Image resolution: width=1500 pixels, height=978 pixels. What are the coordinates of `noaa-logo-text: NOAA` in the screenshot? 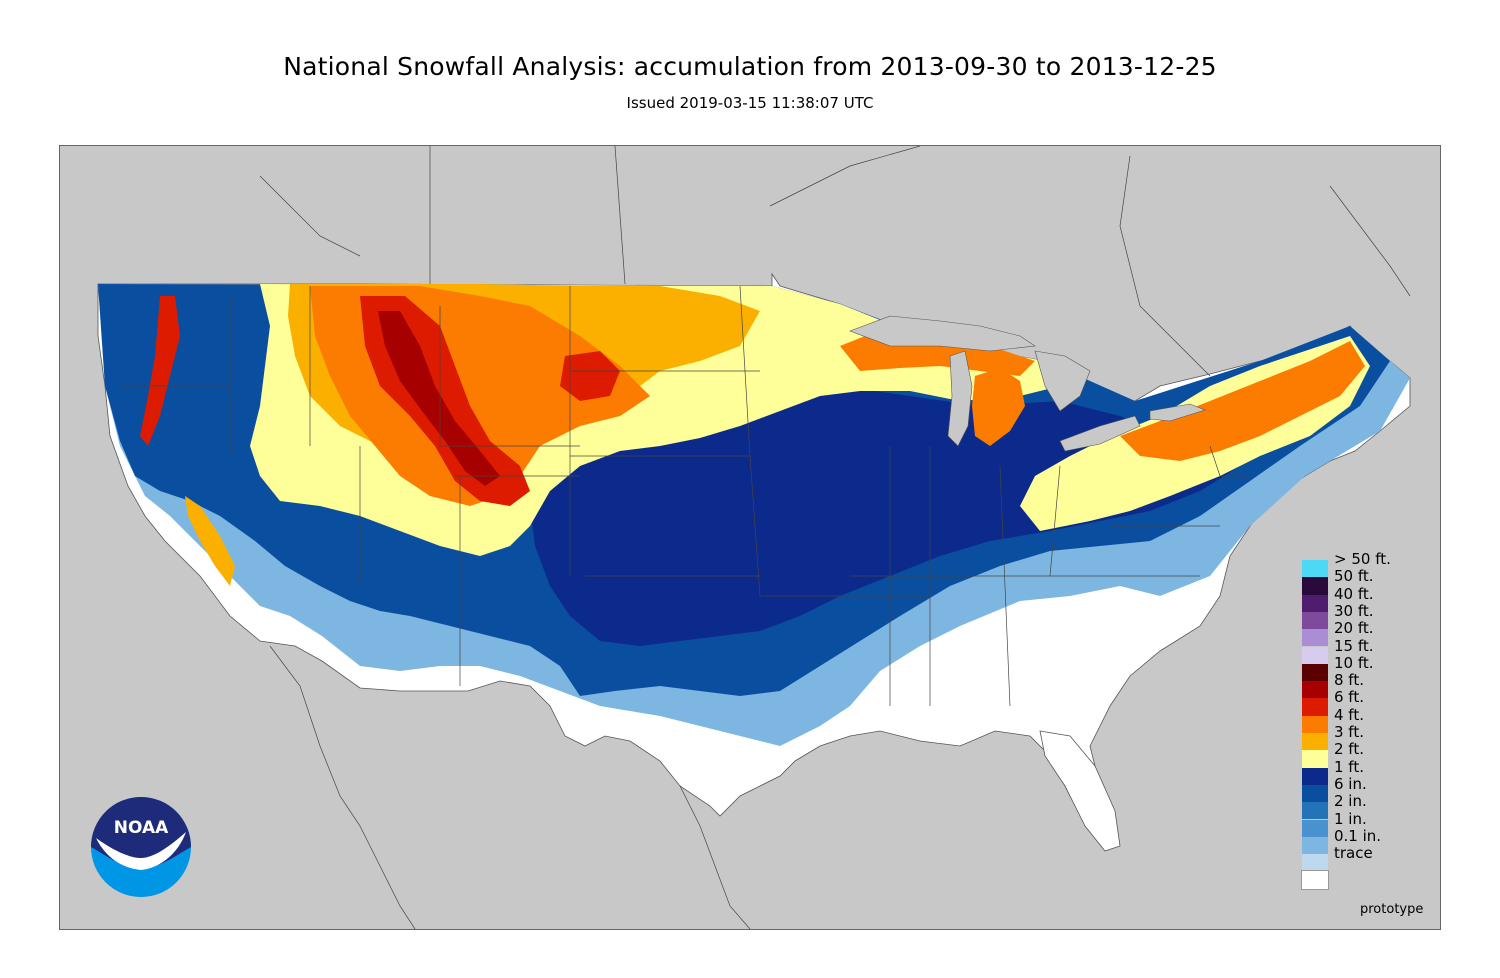 It's located at (141, 828).